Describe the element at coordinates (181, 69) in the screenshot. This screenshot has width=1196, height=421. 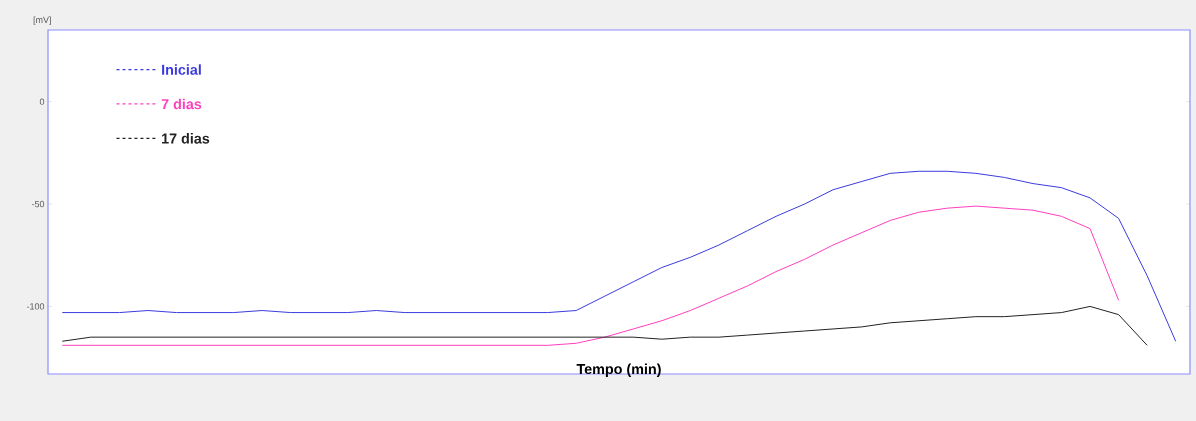
I see `legend-label: Inicial` at that location.